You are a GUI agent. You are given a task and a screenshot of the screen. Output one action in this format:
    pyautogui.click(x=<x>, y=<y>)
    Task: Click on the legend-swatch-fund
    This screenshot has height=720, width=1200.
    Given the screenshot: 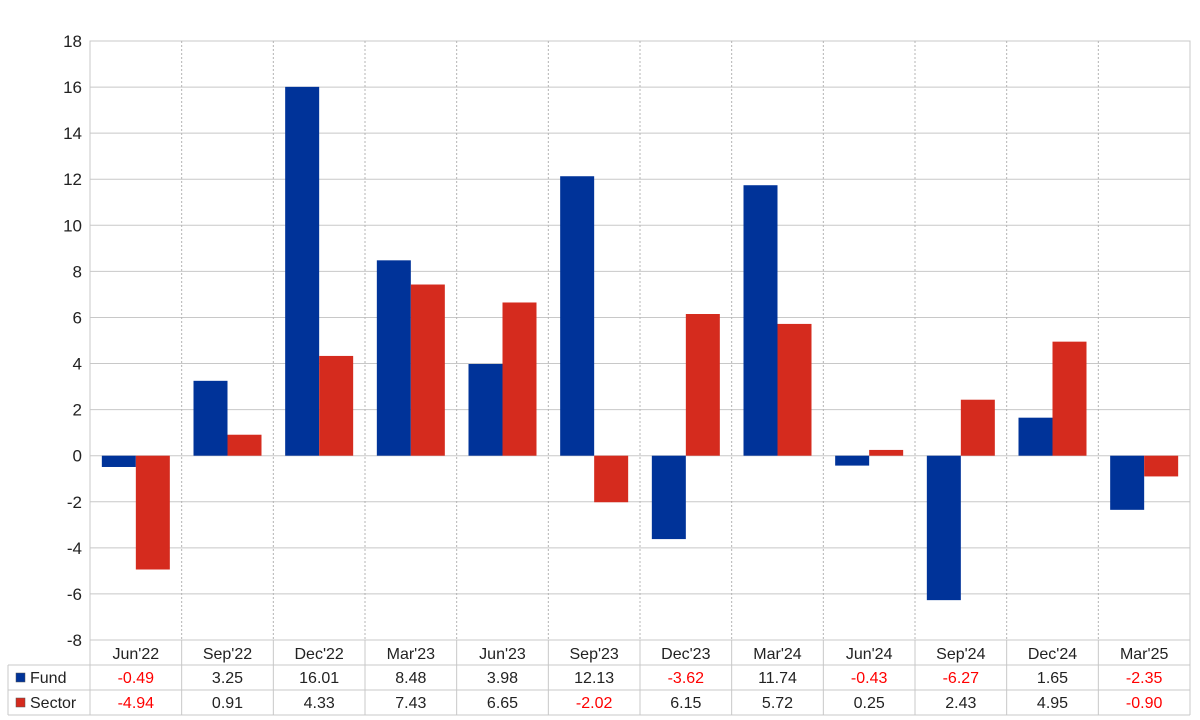 What is the action you would take?
    pyautogui.click(x=20, y=677)
    